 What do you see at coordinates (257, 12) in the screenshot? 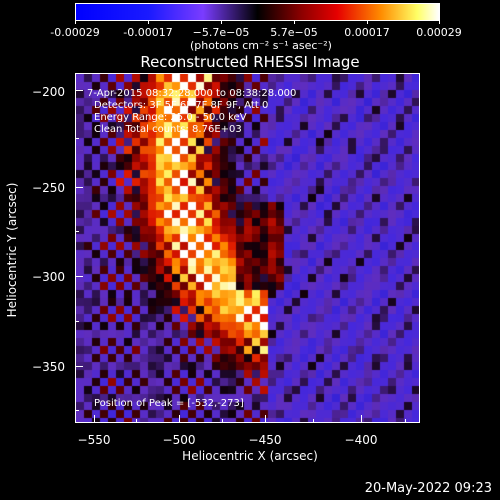
I see `colorbar` at bounding box center [257, 12].